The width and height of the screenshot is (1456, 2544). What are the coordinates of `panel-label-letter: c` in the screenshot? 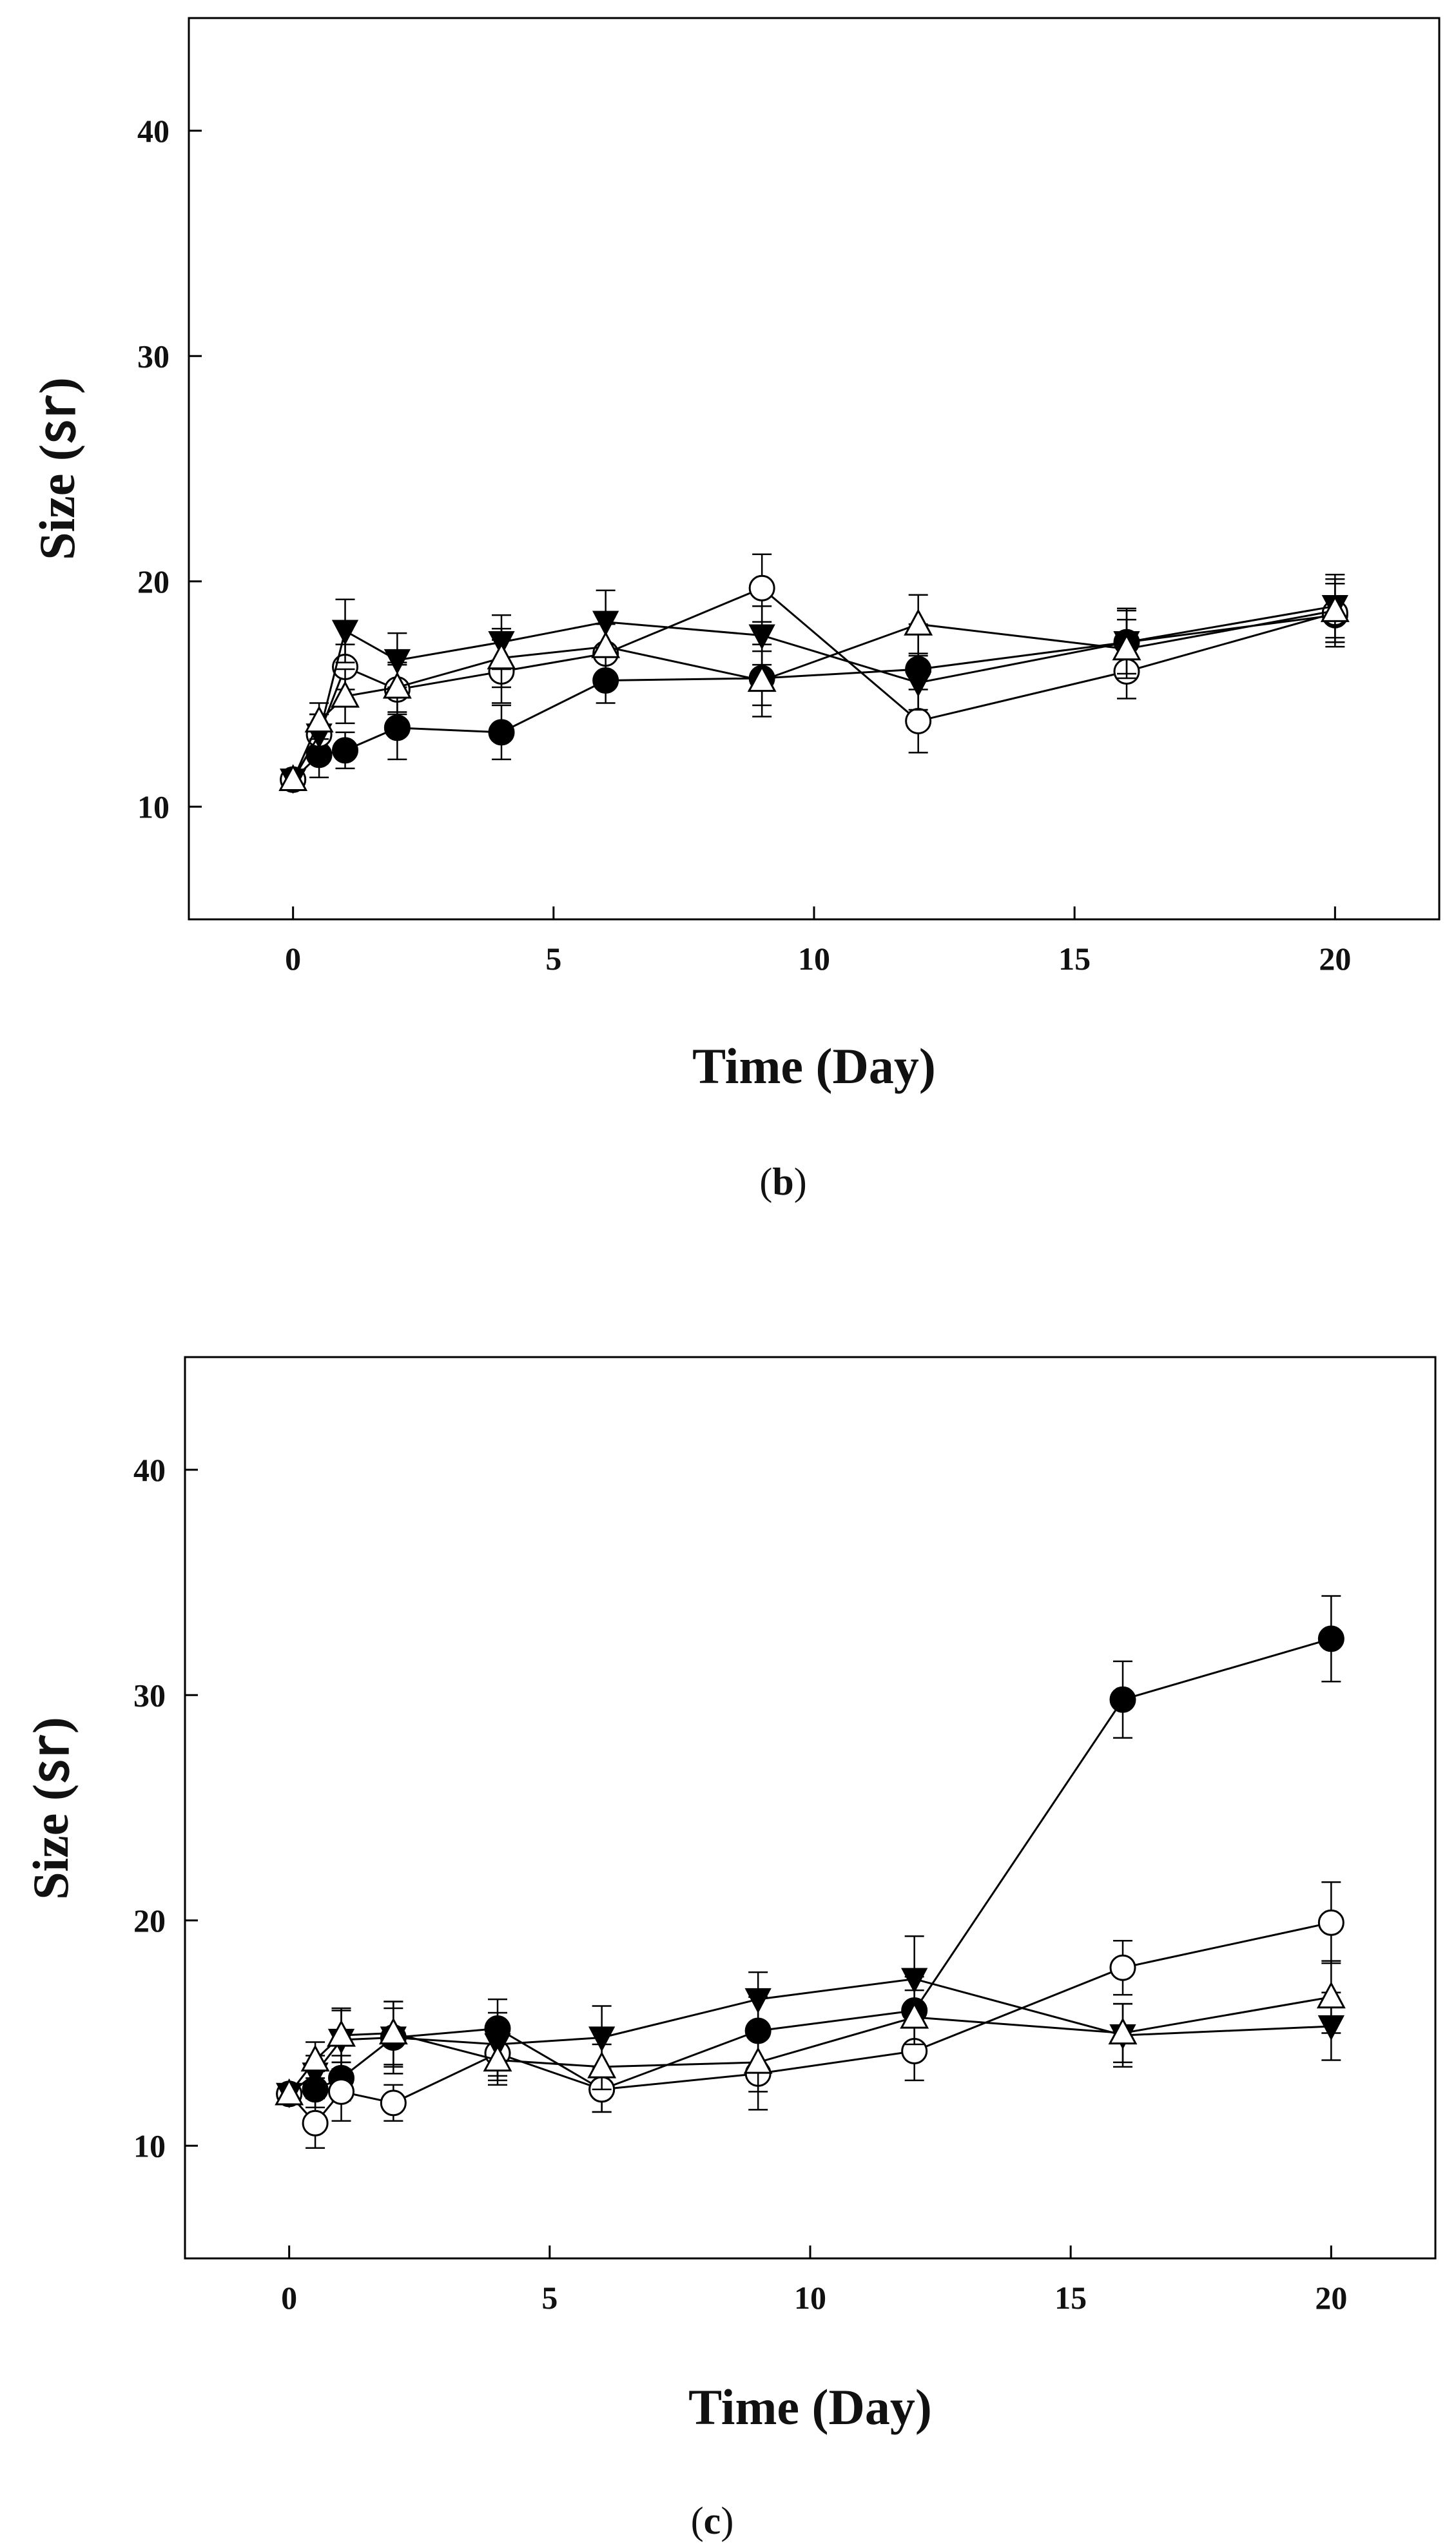 It's located at (712, 2521).